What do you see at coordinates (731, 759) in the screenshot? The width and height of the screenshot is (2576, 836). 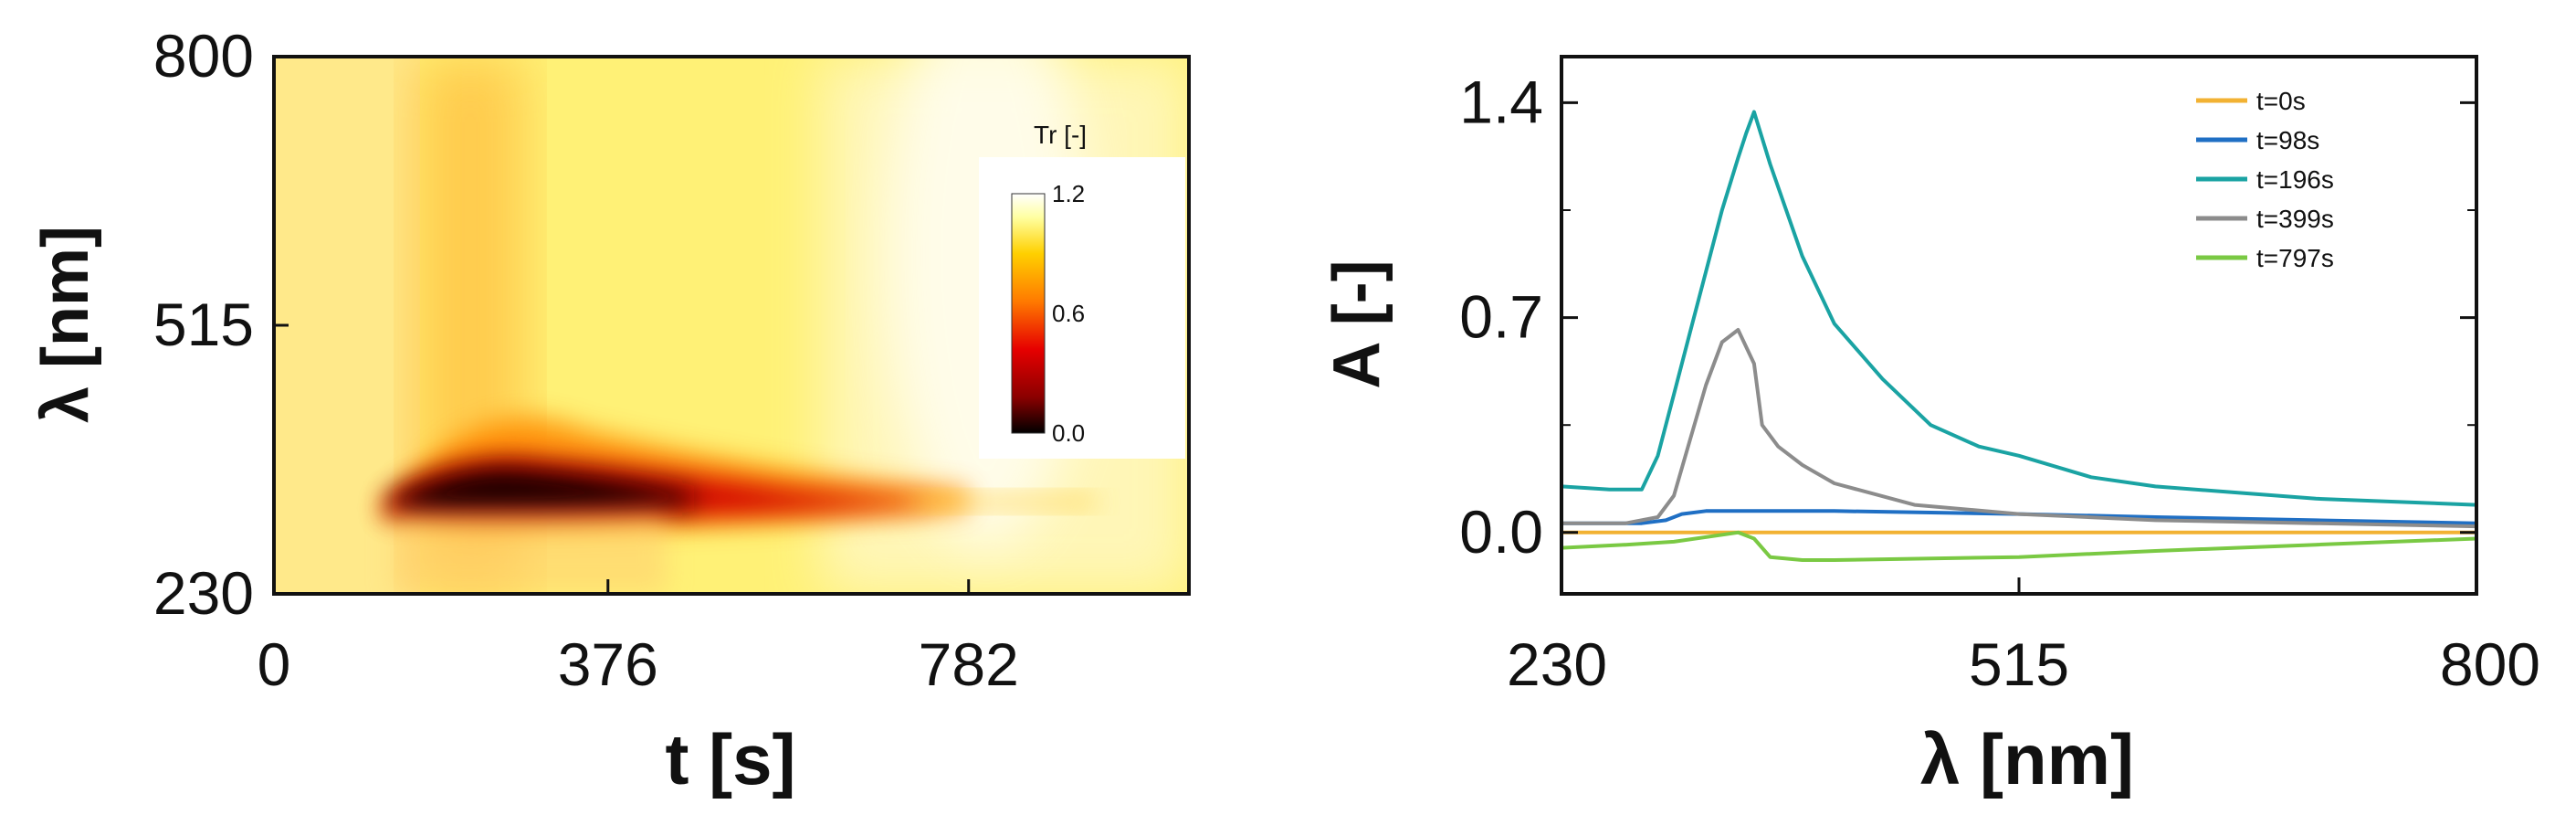 I see `heatmap-x-axis-label: t [s]` at bounding box center [731, 759].